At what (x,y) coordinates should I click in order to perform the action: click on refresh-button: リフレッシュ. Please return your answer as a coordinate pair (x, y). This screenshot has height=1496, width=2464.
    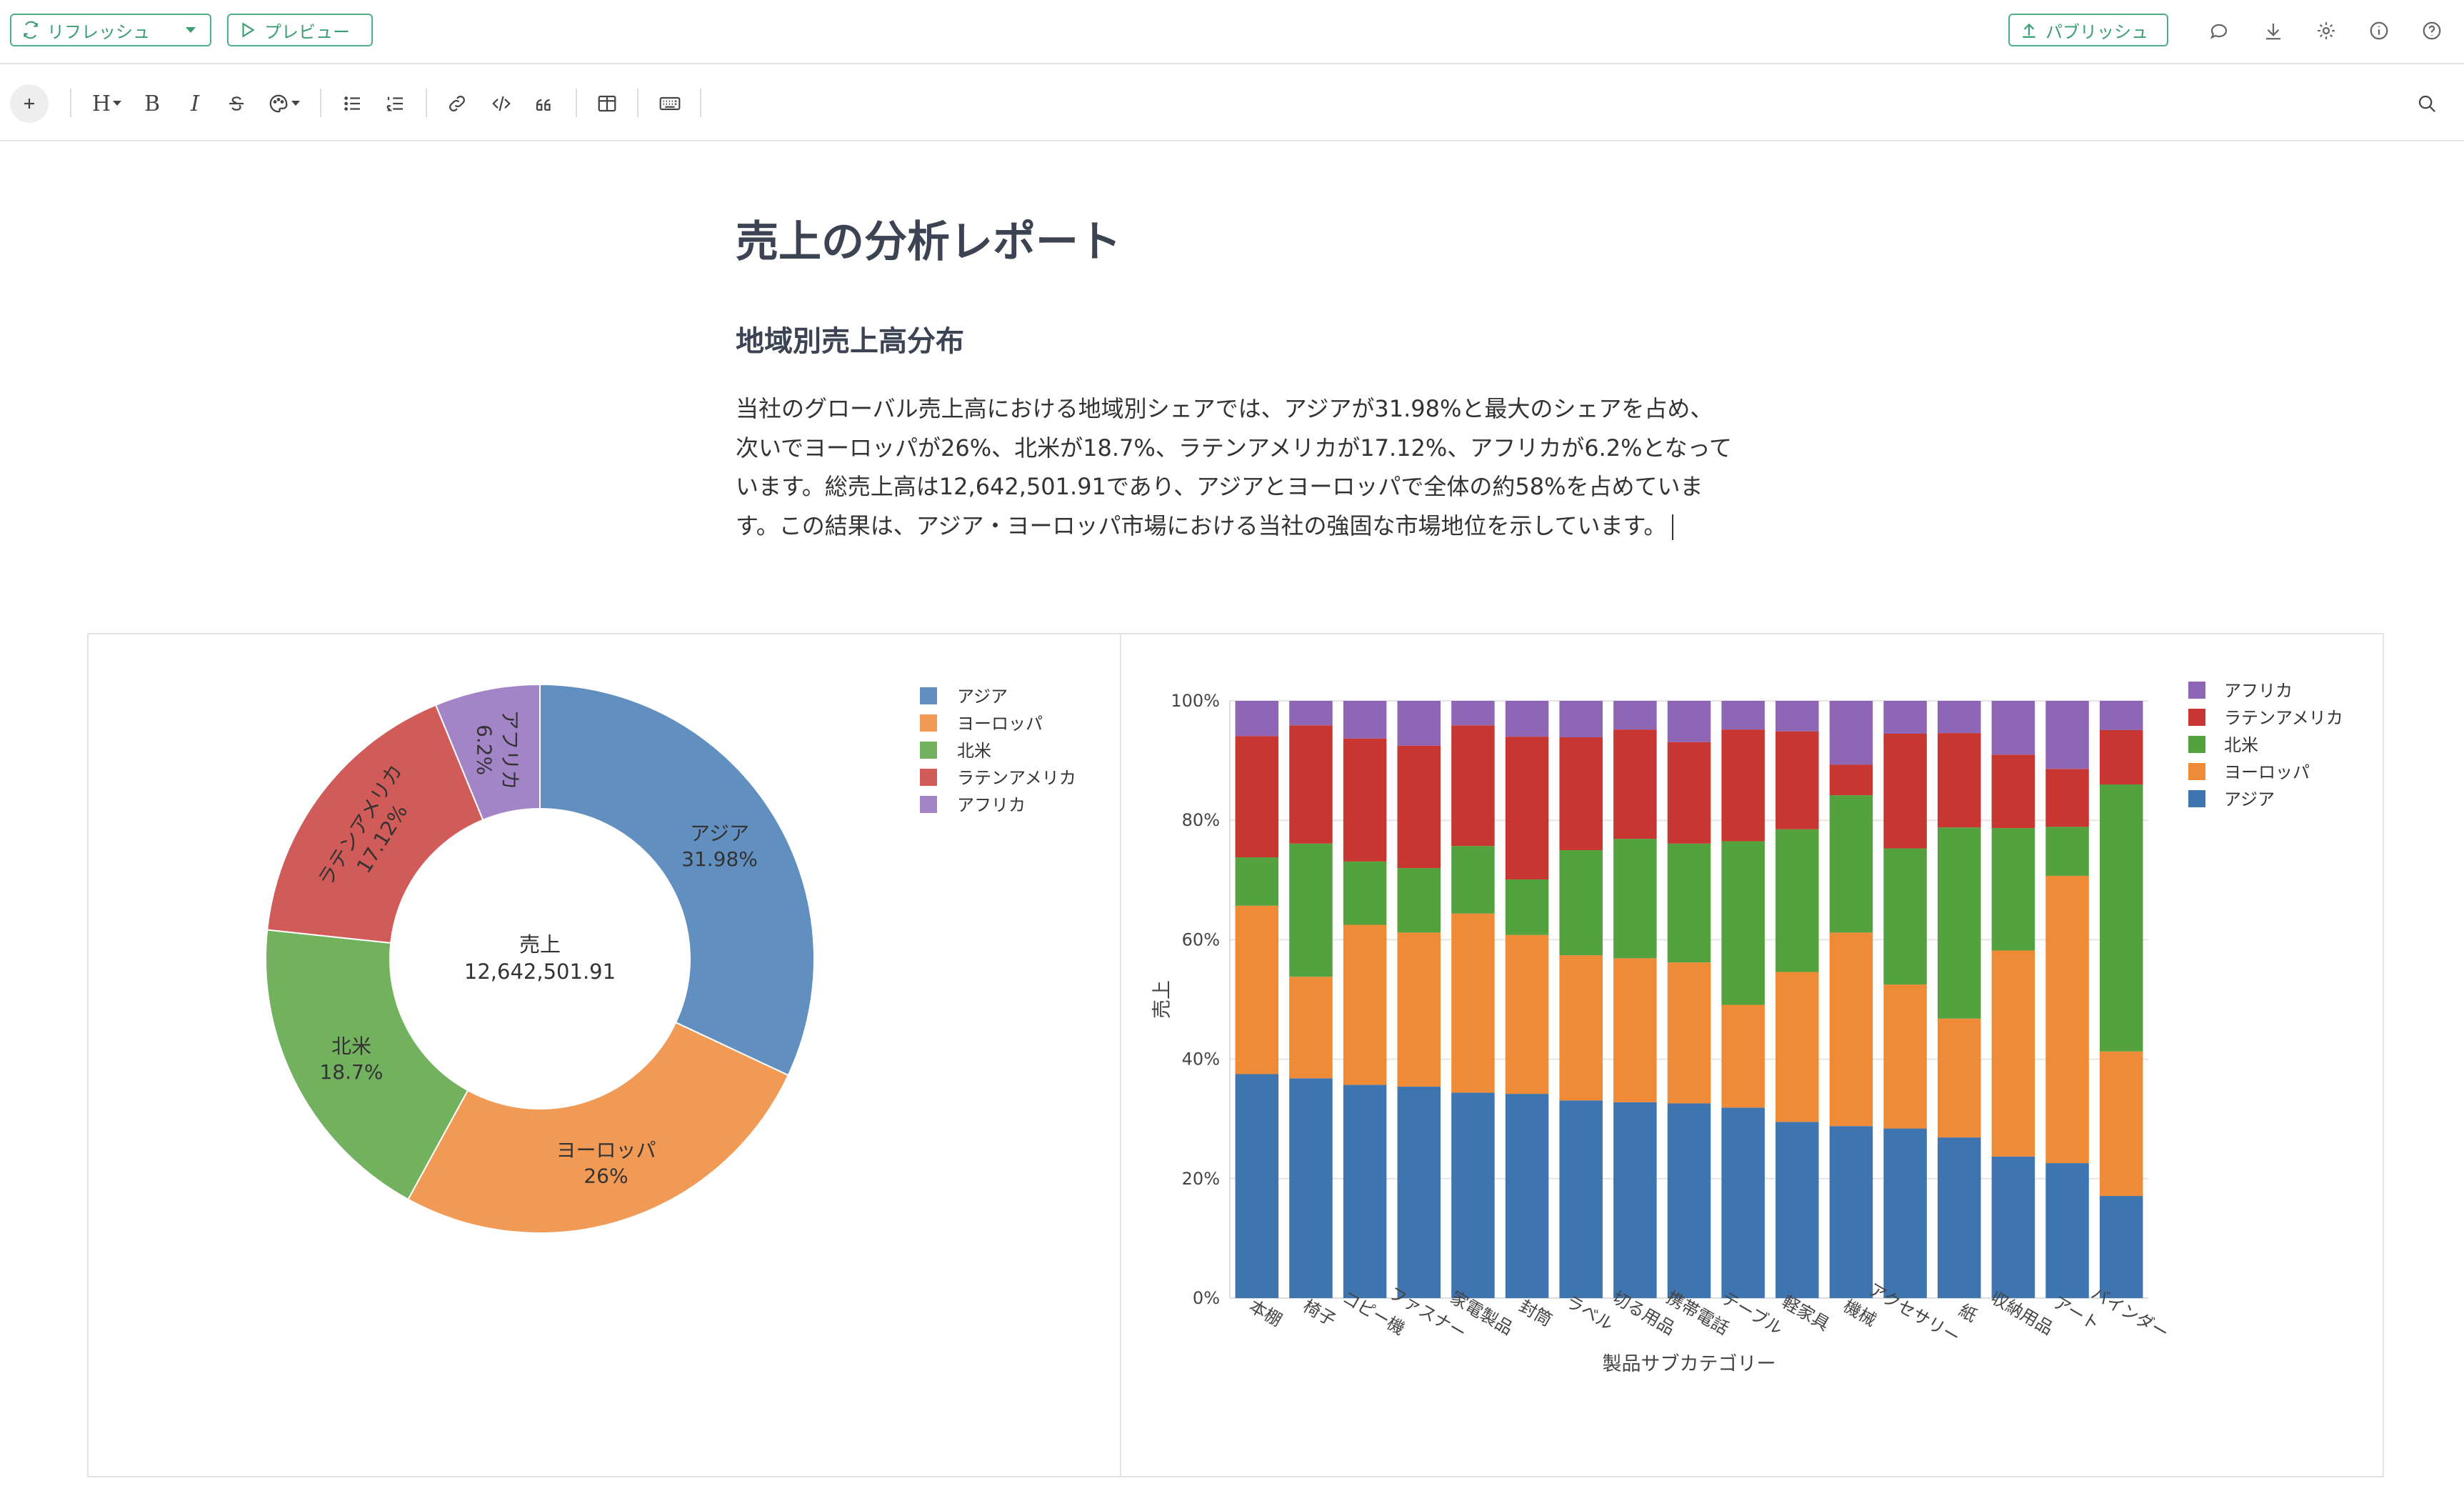
    Looking at the image, I should click on (91, 30).